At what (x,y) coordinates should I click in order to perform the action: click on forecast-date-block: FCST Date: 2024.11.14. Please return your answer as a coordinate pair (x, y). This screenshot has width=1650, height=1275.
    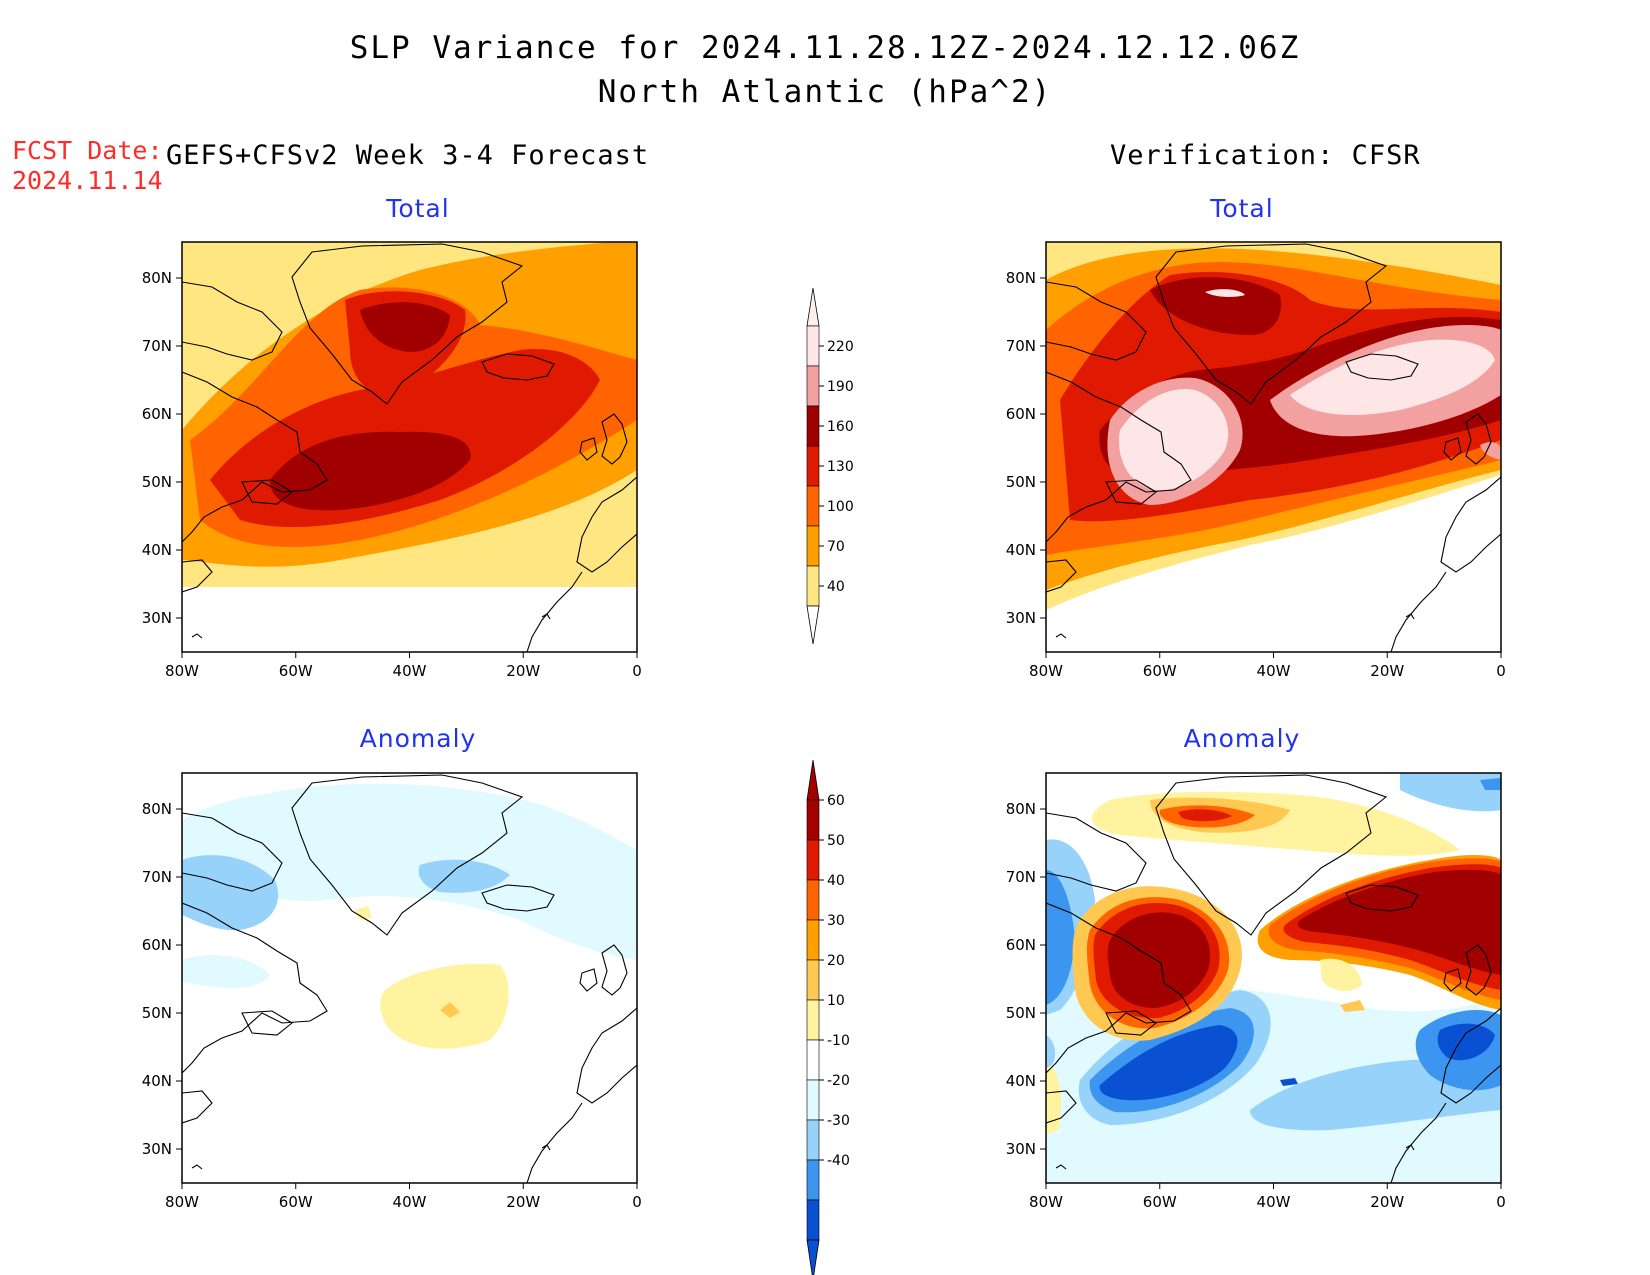
    Looking at the image, I should click on (87, 166).